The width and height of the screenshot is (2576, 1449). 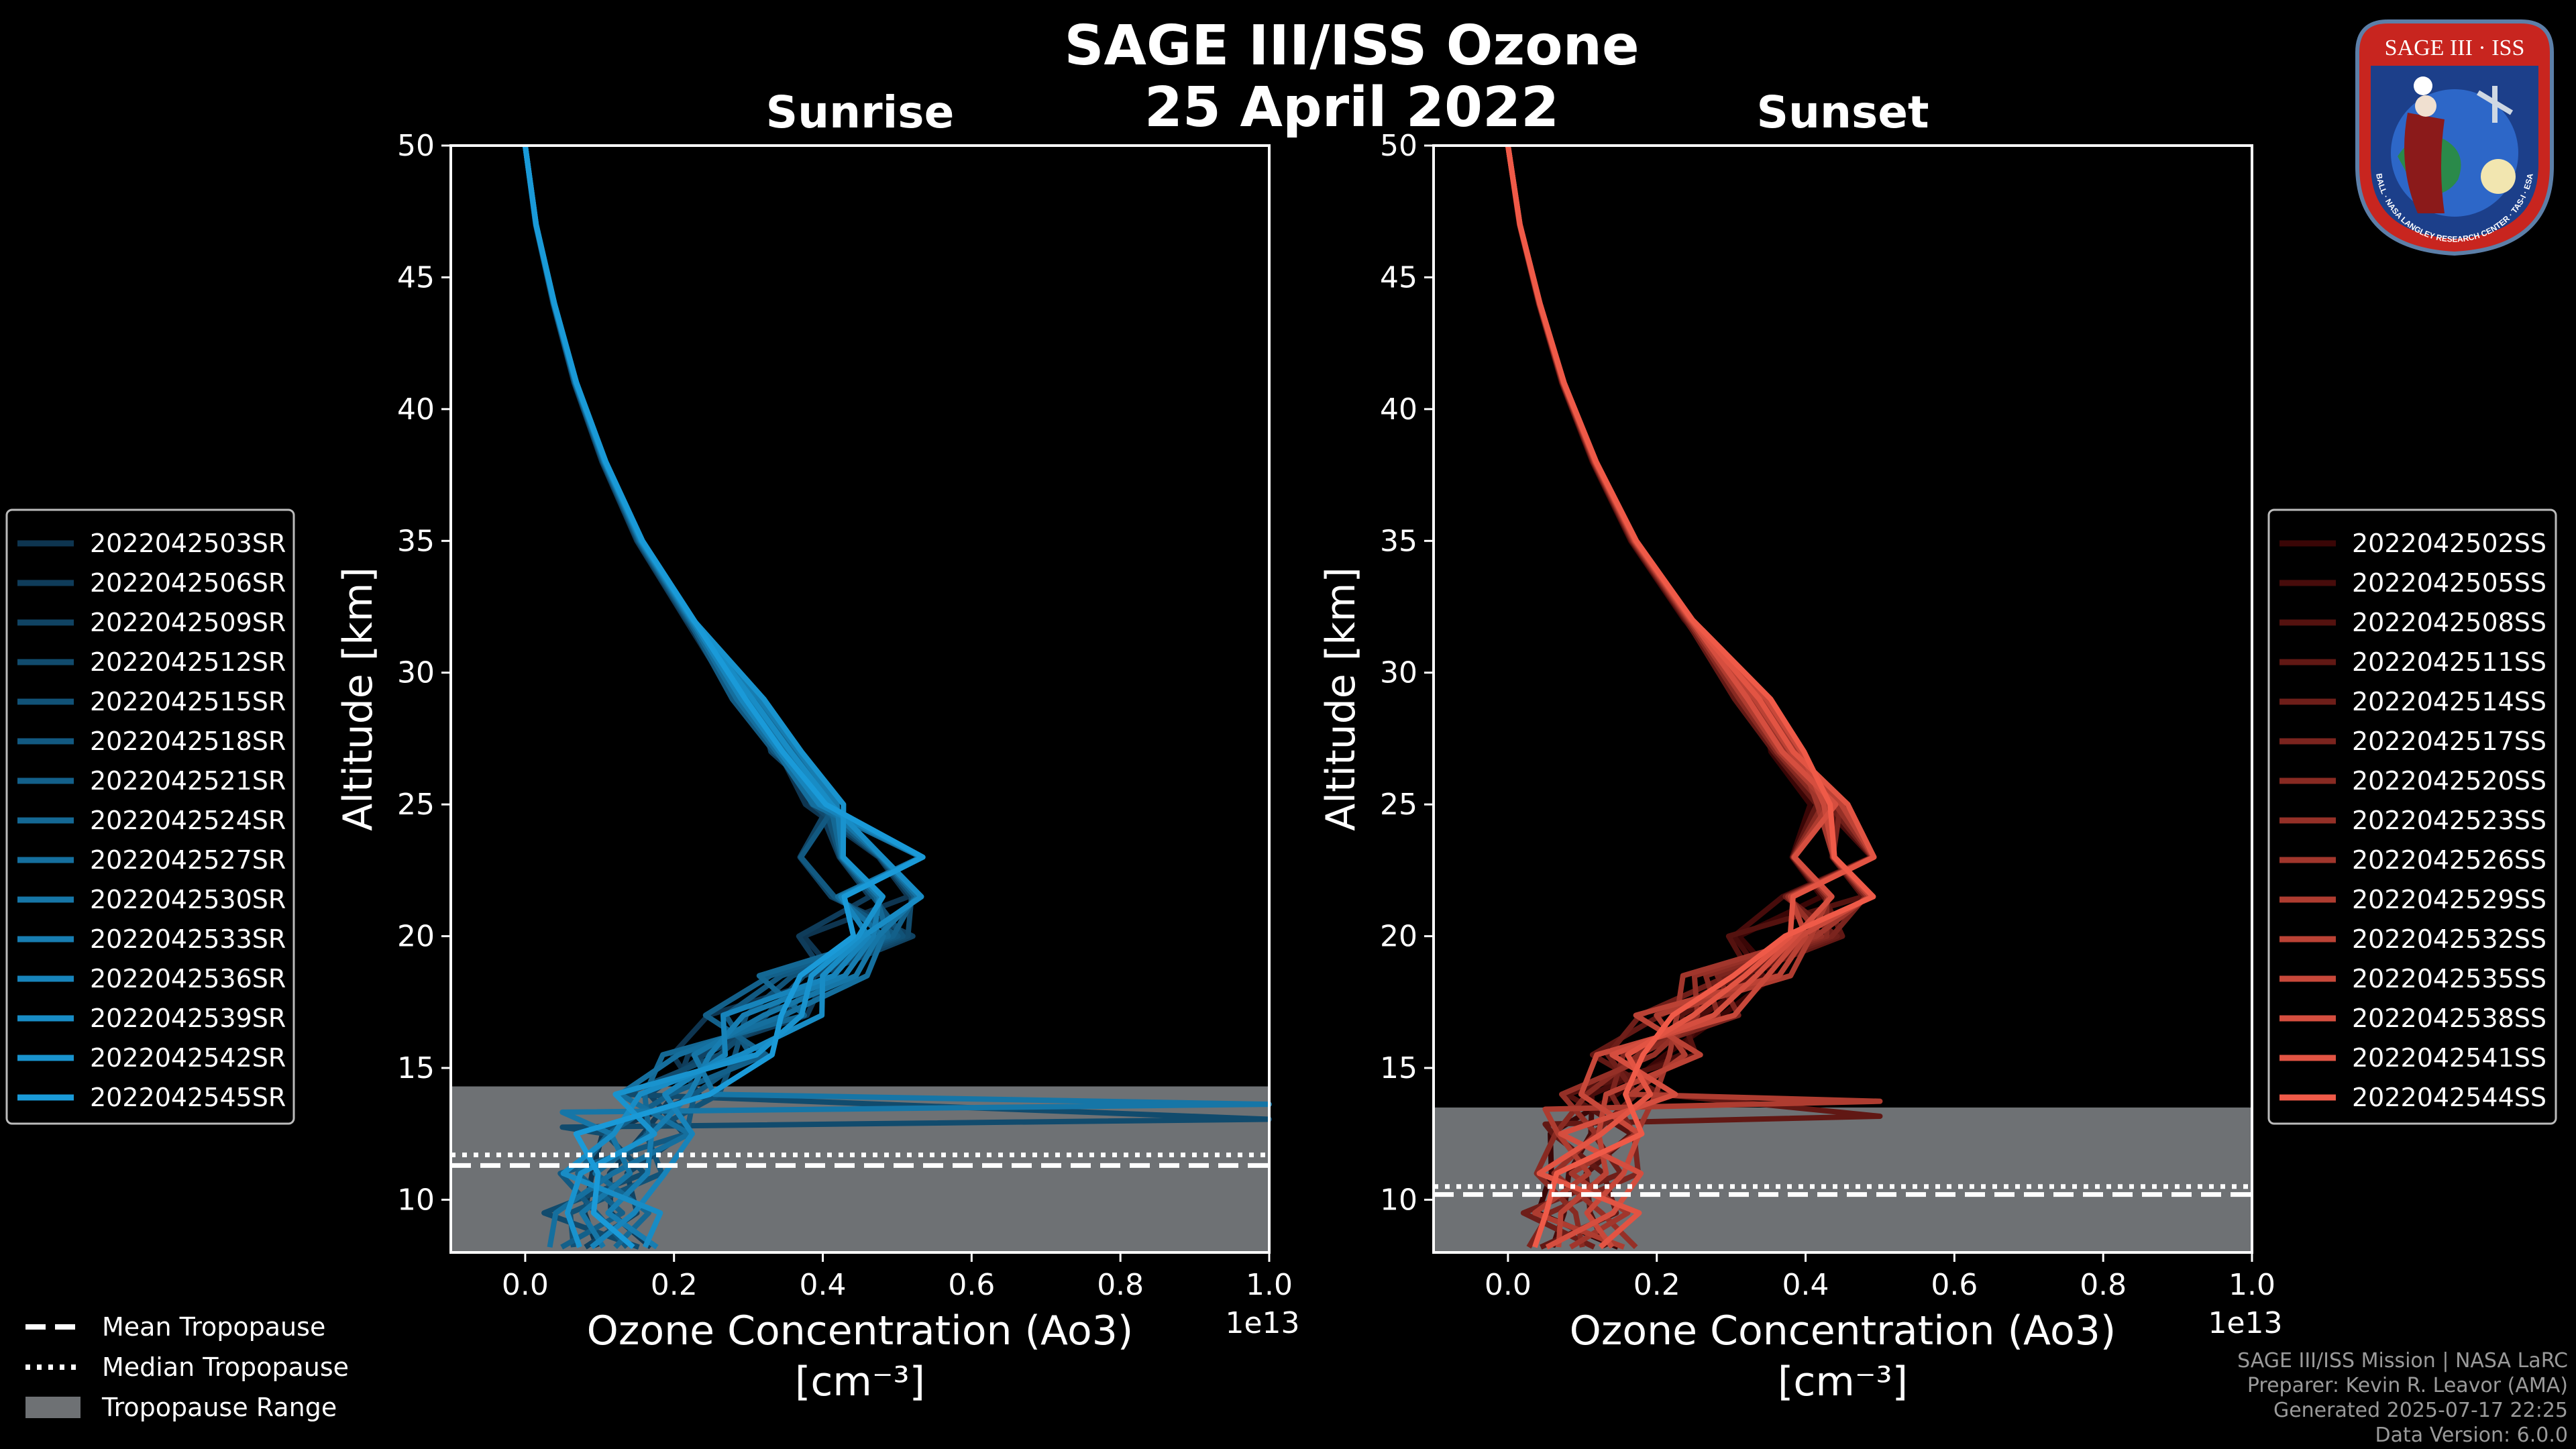 I want to click on legend-item: 2022042533SR, so click(x=188, y=939).